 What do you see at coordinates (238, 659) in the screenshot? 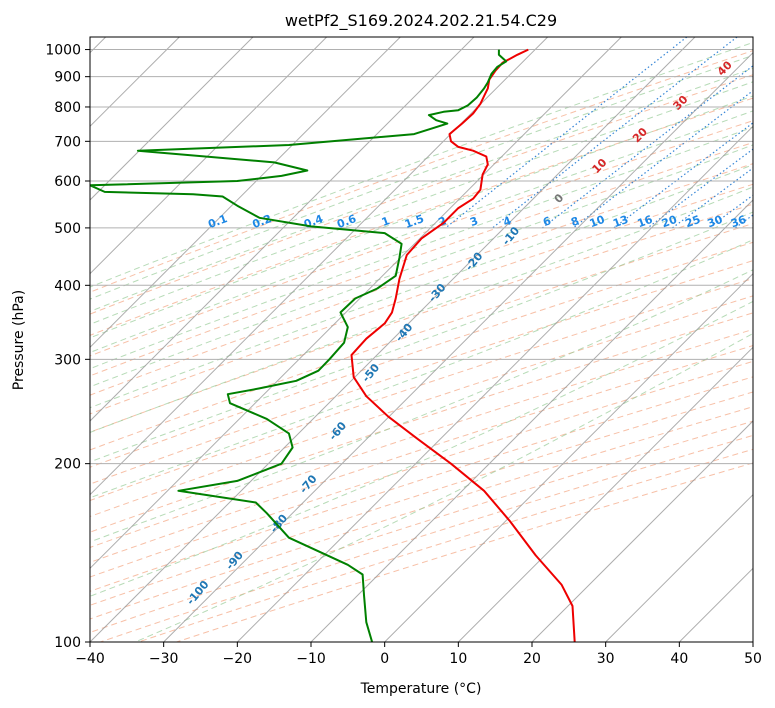
I see `x-tick-label: −20` at bounding box center [238, 659].